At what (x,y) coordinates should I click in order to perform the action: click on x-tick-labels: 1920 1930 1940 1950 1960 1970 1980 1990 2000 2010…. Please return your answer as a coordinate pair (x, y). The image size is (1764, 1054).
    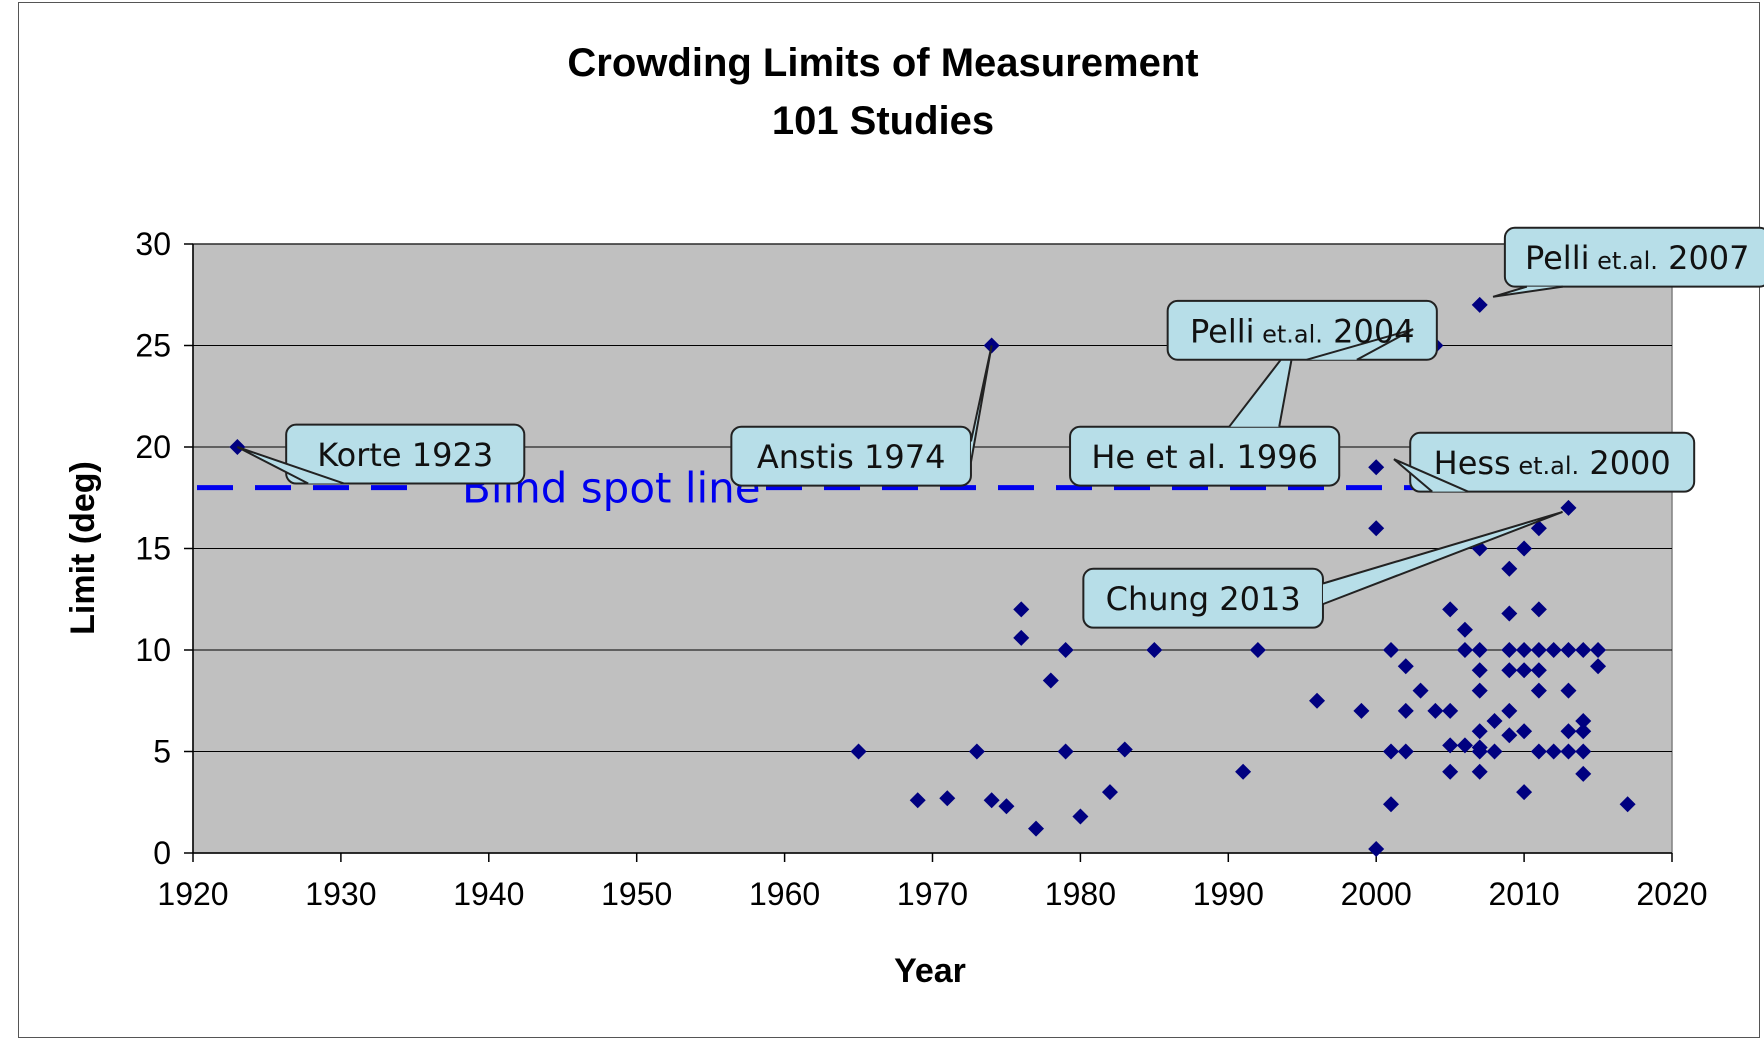
    Looking at the image, I should click on (932, 894).